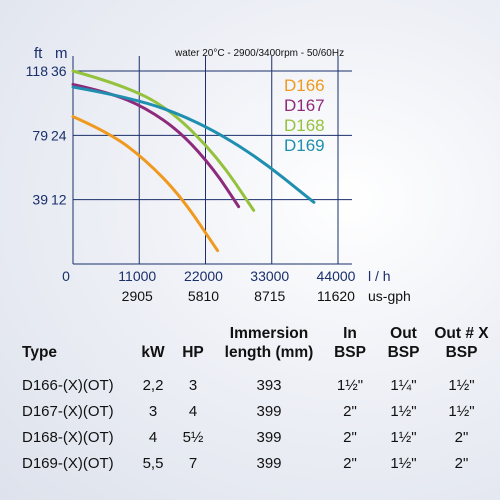  Describe the element at coordinates (269, 385) in the screenshot. I see `cell-immersion: 393` at that location.